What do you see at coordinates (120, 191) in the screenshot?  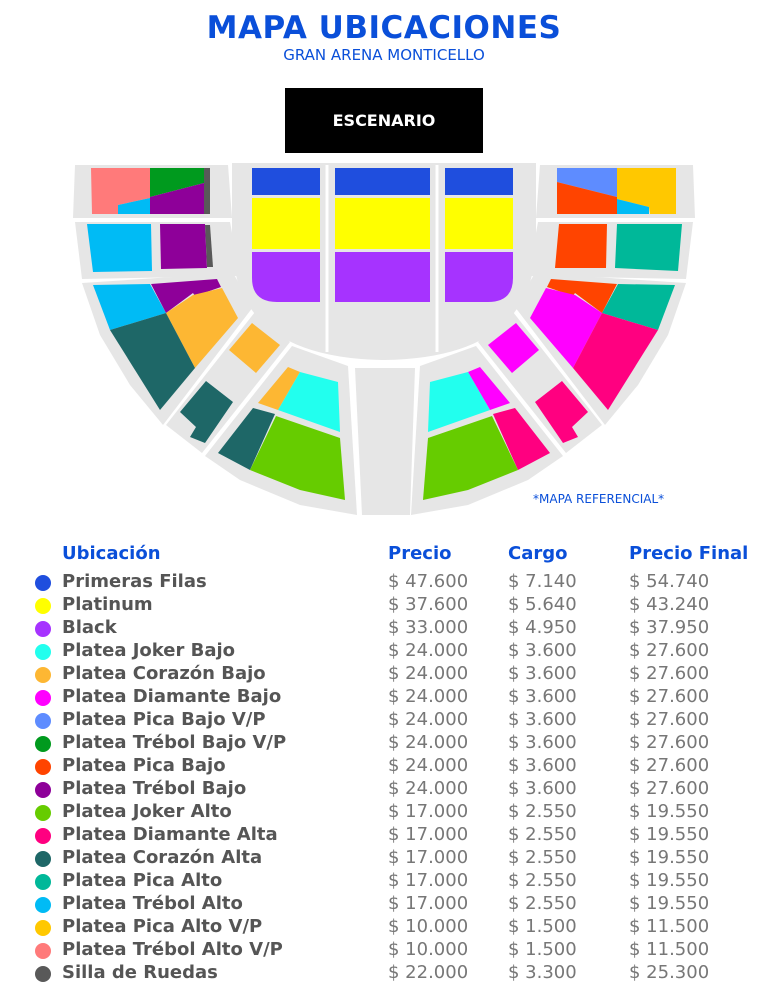 I see `section-platea-trebol-alto-v-p` at bounding box center [120, 191].